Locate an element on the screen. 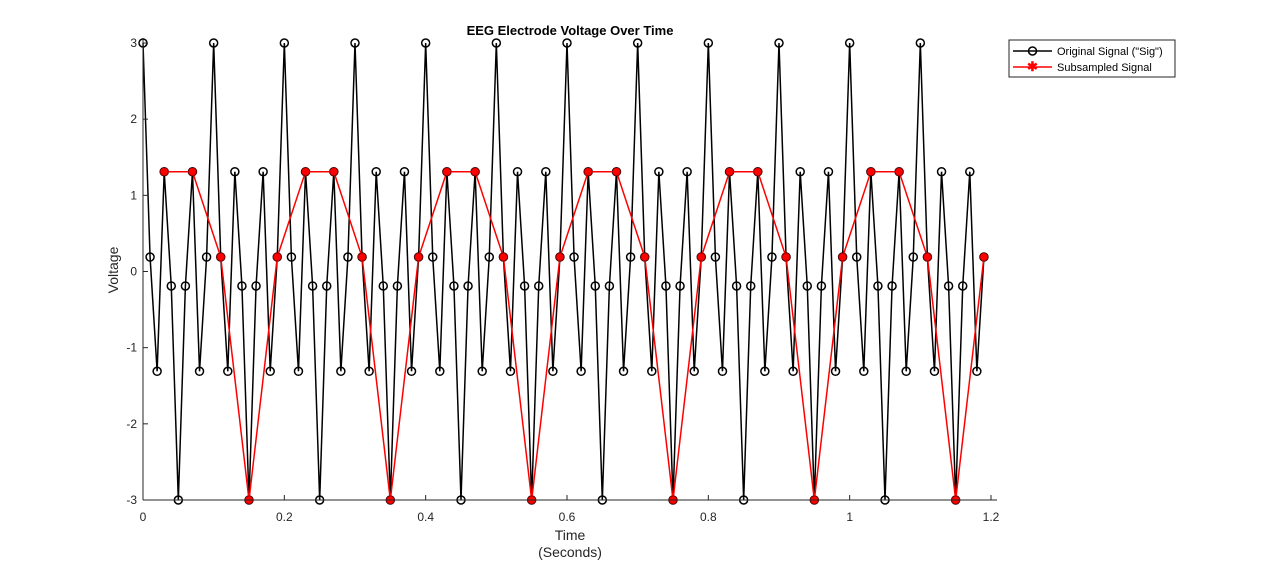 This screenshot has width=1280, height=563. x-tick-label: 0.4 is located at coordinates (425, 517).